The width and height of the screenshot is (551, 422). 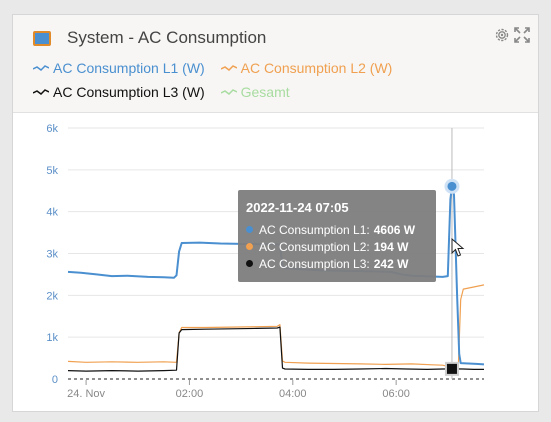 I want to click on legend-label: Gesamt, so click(x=265, y=92).